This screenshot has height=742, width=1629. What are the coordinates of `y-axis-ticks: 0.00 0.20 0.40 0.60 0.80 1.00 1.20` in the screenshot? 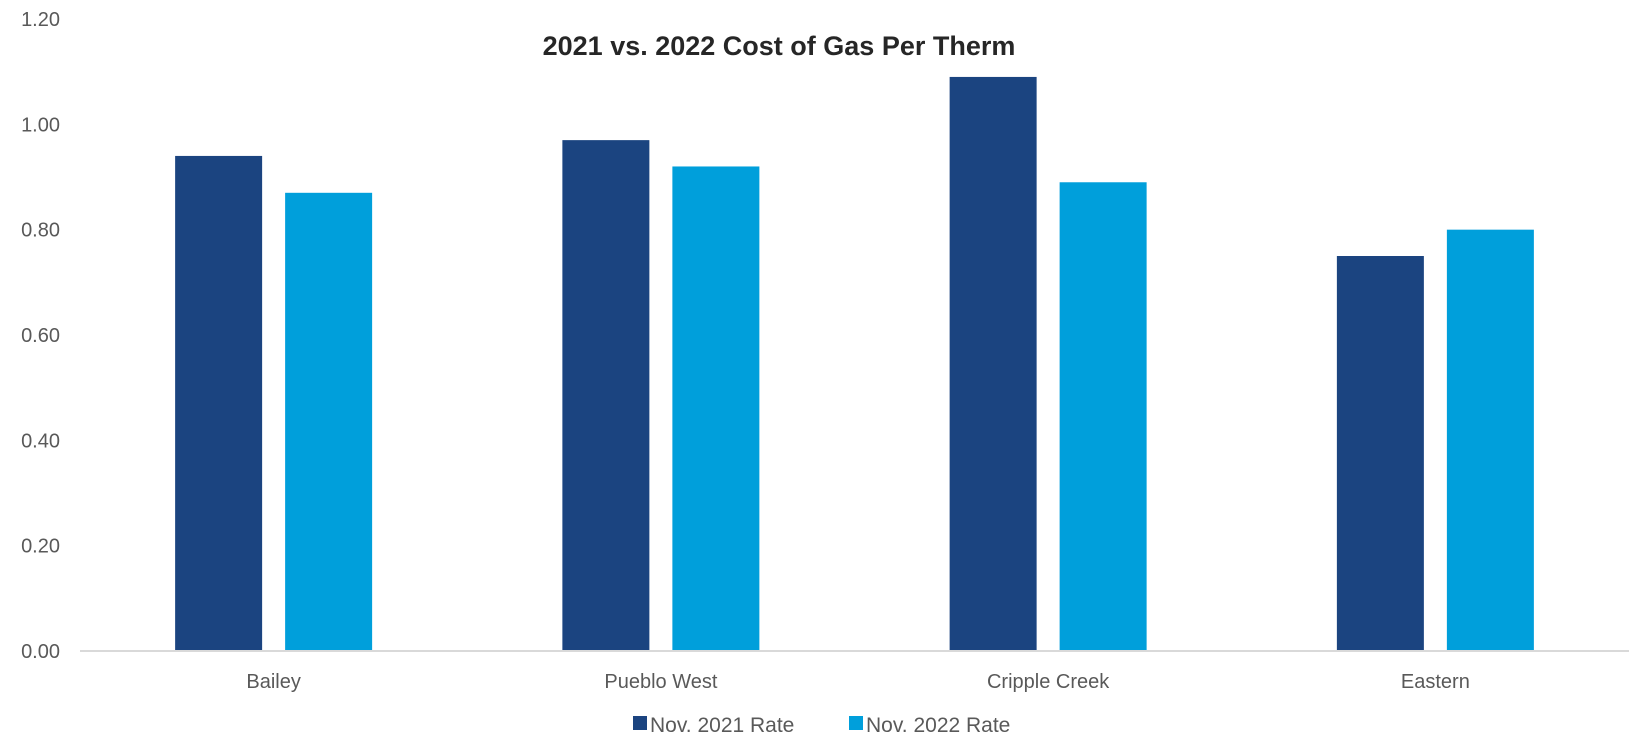 It's located at (40, 336).